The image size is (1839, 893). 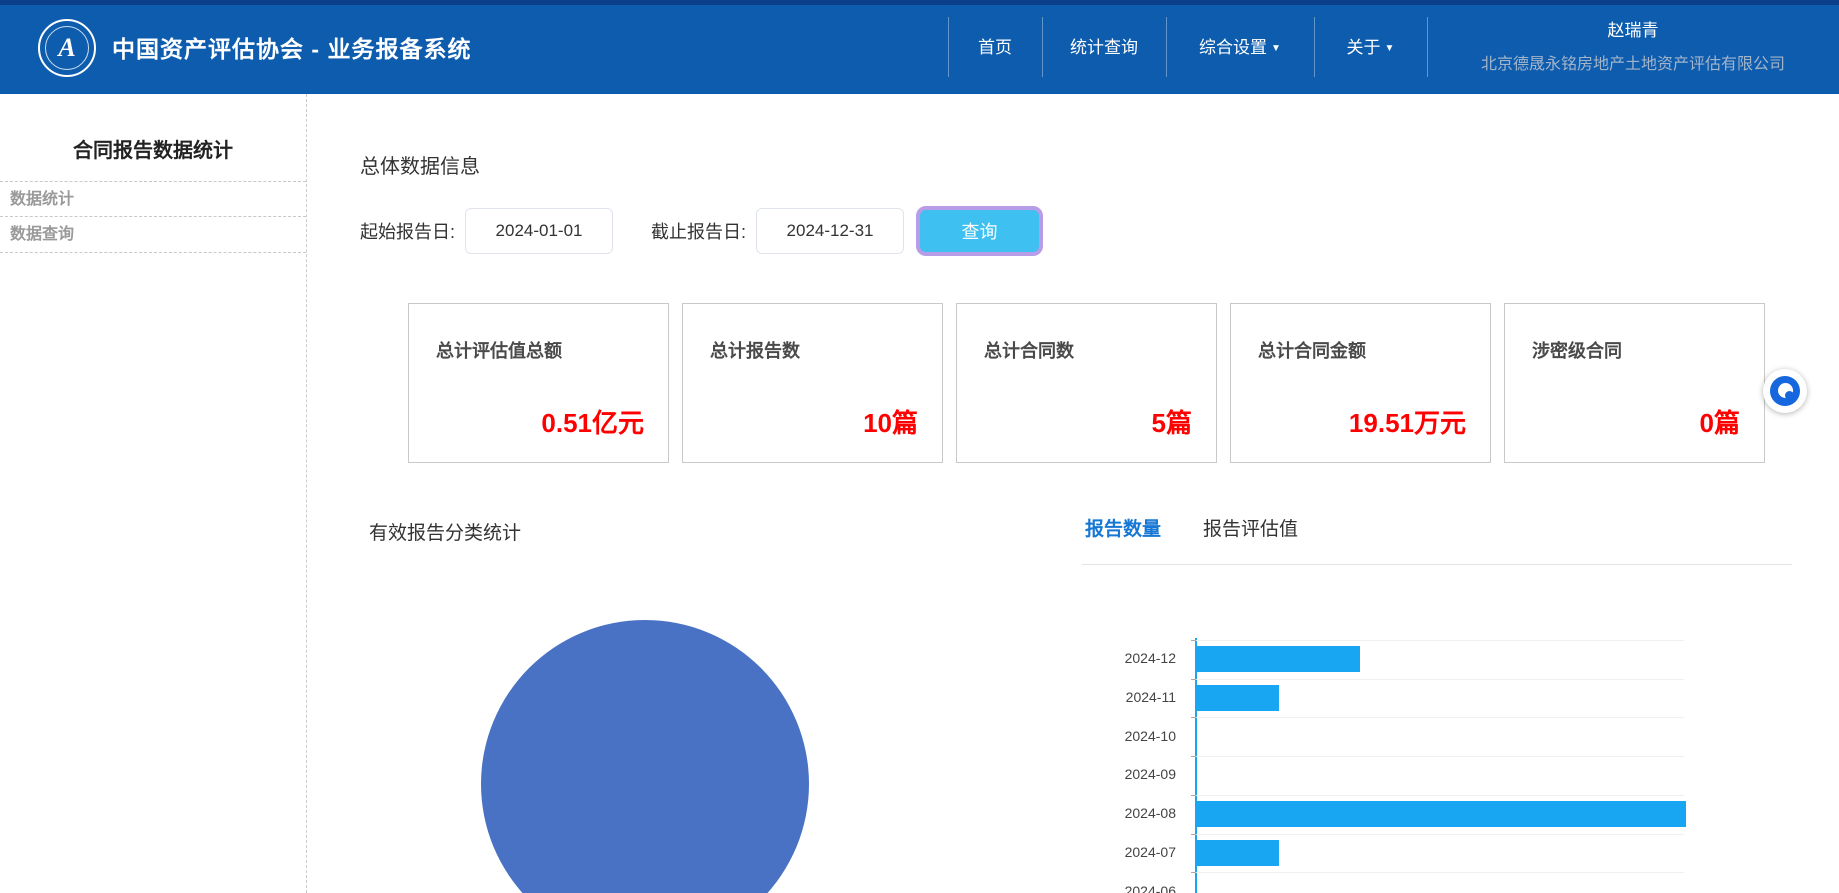 I want to click on logo-glyph: A, so click(x=67, y=48).